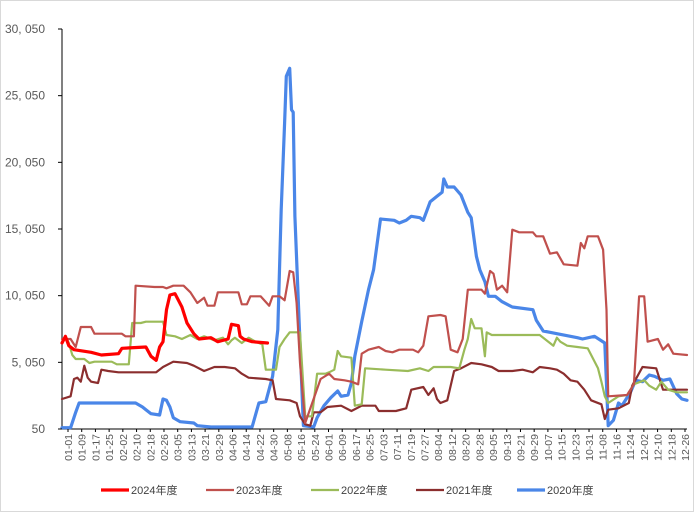 The width and height of the screenshot is (694, 513). What do you see at coordinates (686, 447) in the screenshot?
I see `x-tick-label: 12-26` at bounding box center [686, 447].